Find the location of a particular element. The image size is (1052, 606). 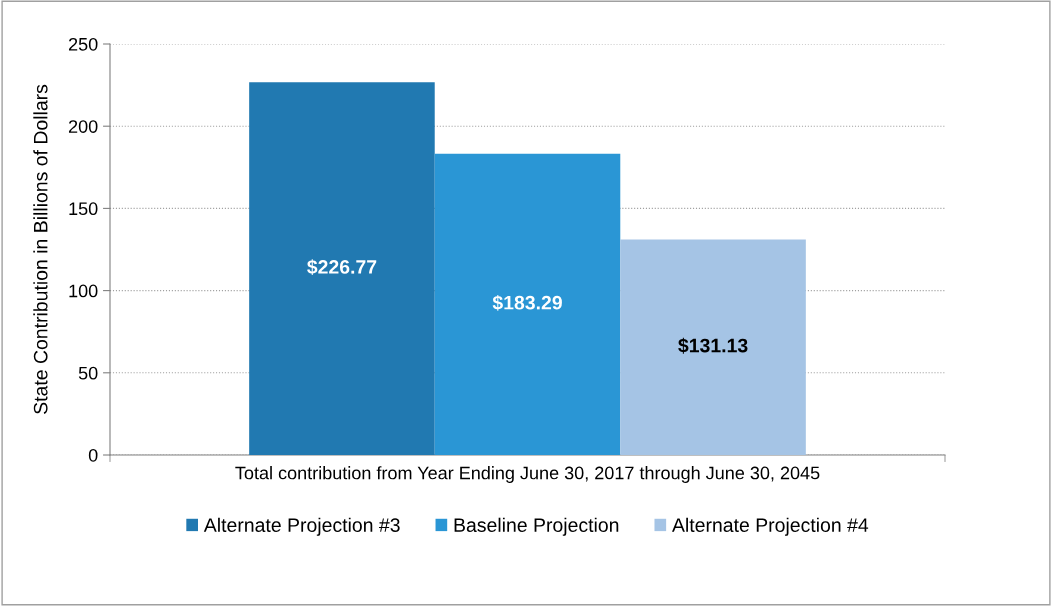

x-tick-label: Total contribution from Year Ending June 30, 2017 through June 30, 2045 is located at coordinates (527, 474).